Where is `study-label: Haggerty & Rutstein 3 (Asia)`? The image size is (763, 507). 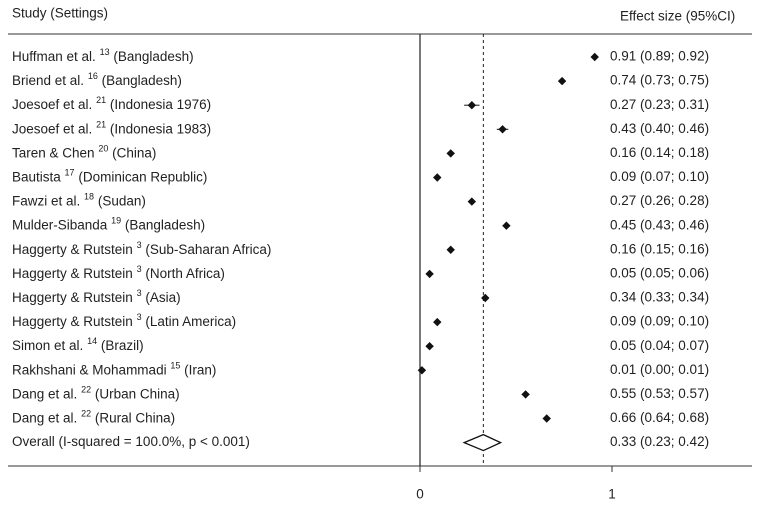
study-label: Haggerty & Rutstein 3 (Asia) is located at coordinates (96, 295).